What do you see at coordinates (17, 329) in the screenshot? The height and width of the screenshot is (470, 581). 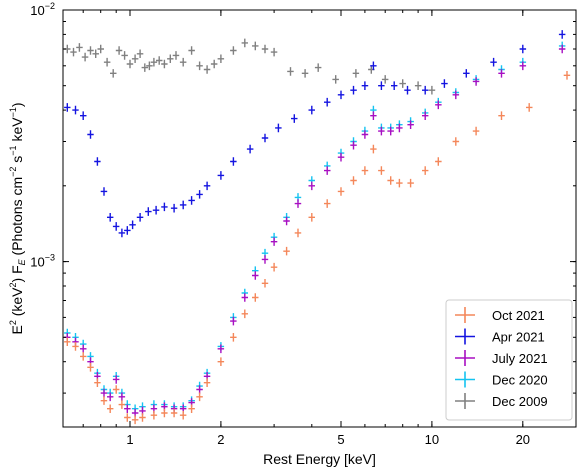 I see `ylabel-part: E` at bounding box center [17, 329].